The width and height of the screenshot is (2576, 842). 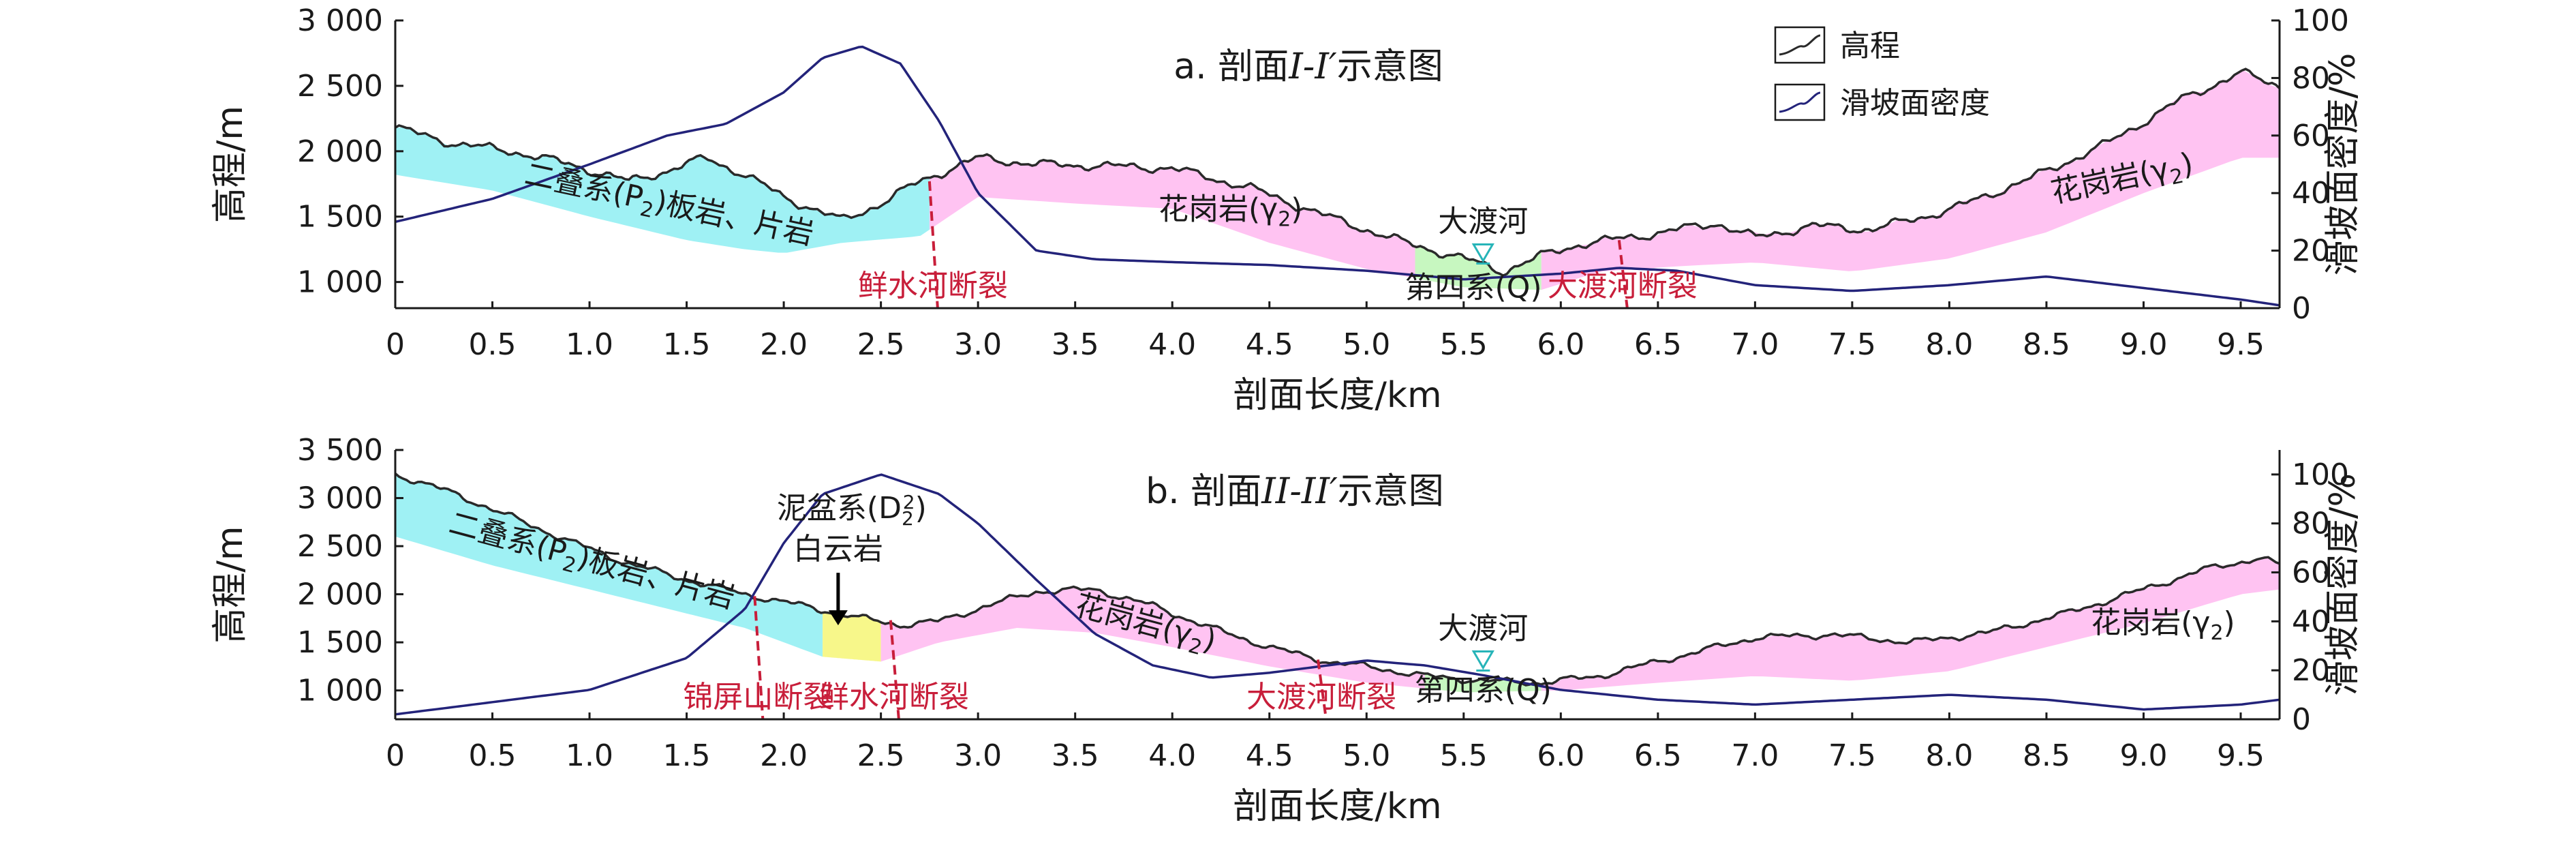 I want to click on river-label: 大渡河, so click(x=1483, y=629).